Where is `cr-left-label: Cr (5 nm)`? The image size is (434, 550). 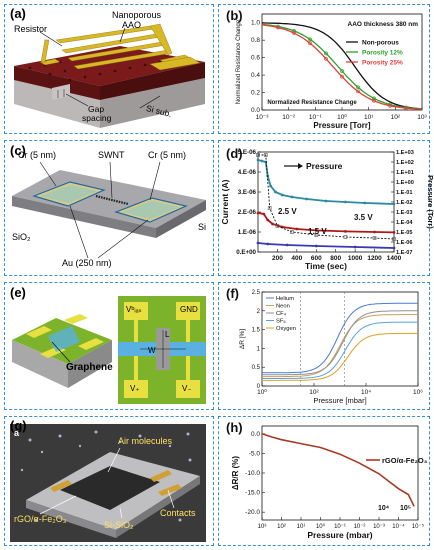 cr-left-label: Cr (5 nm) is located at coordinates (37, 155).